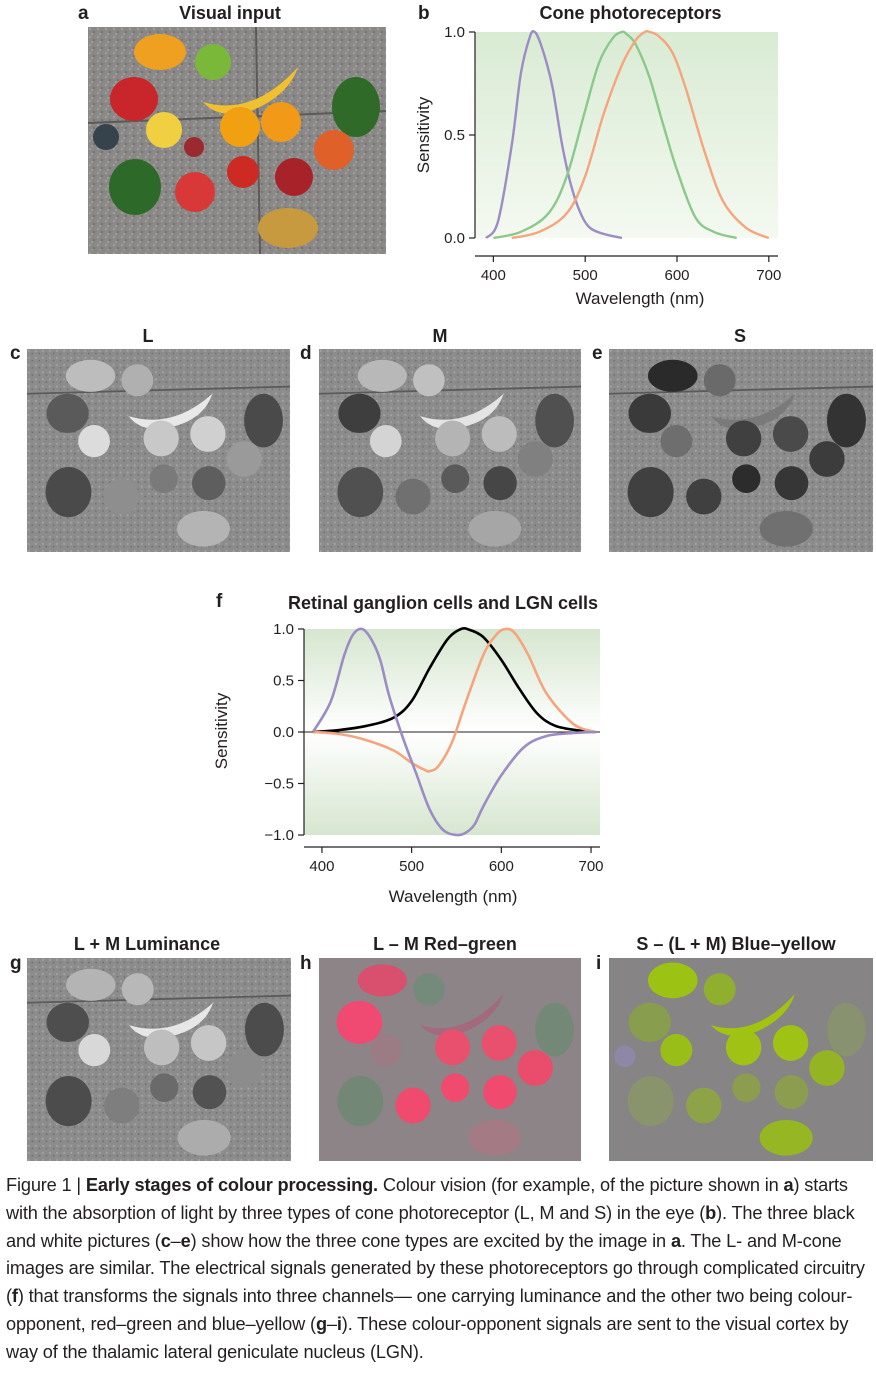 This screenshot has height=1393, width=876. Describe the element at coordinates (454, 680) in the screenshot. I see `chart-f-series-luminance` at that location.